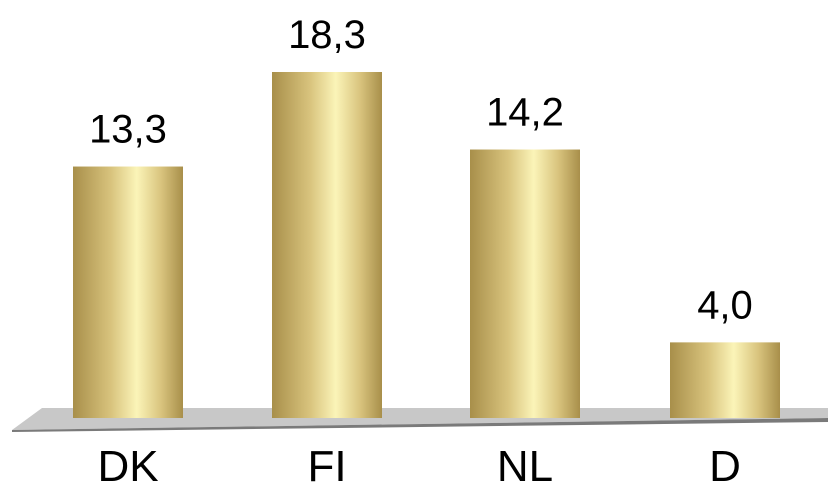 This screenshot has width=828, height=485. What do you see at coordinates (525, 113) in the screenshot?
I see `data-label-nl: 14,2` at bounding box center [525, 113].